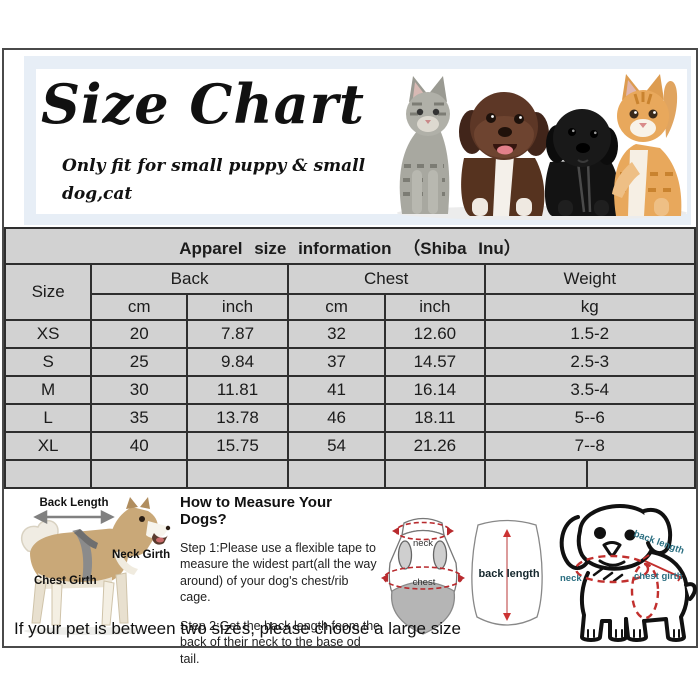 This screenshot has width=700, height=700. I want to click on neck-measure-icon, so click(423, 531).